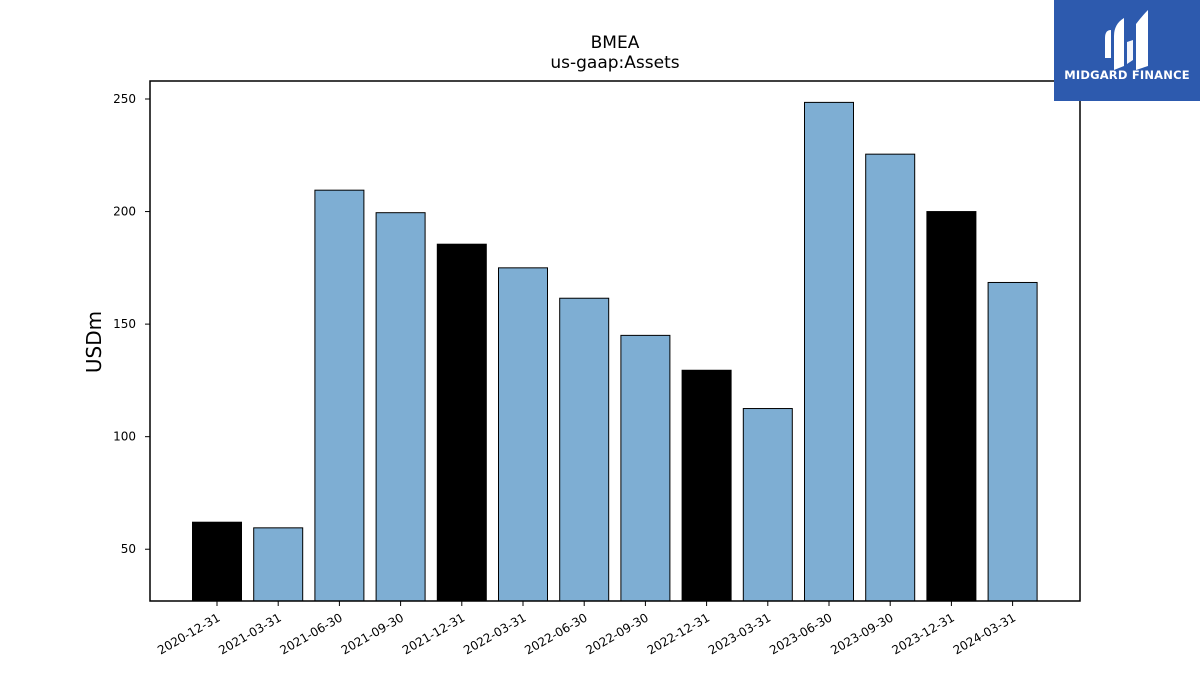 This screenshot has height=675, width=1200. What do you see at coordinates (124, 324) in the screenshot?
I see `y-tick-label: 150` at bounding box center [124, 324].